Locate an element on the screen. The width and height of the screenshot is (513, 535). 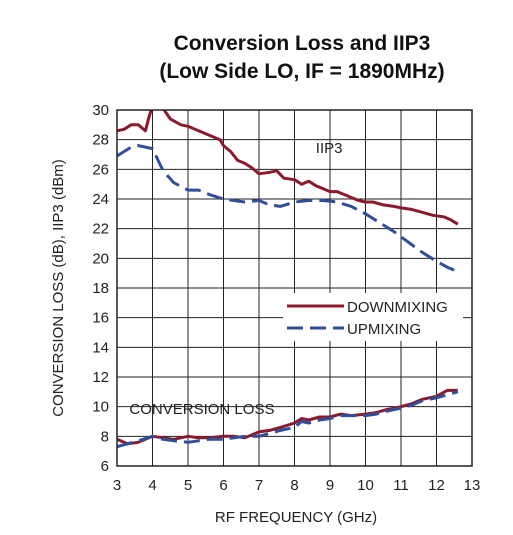
y-tick-label-0: 6 is located at coordinates (105, 466).